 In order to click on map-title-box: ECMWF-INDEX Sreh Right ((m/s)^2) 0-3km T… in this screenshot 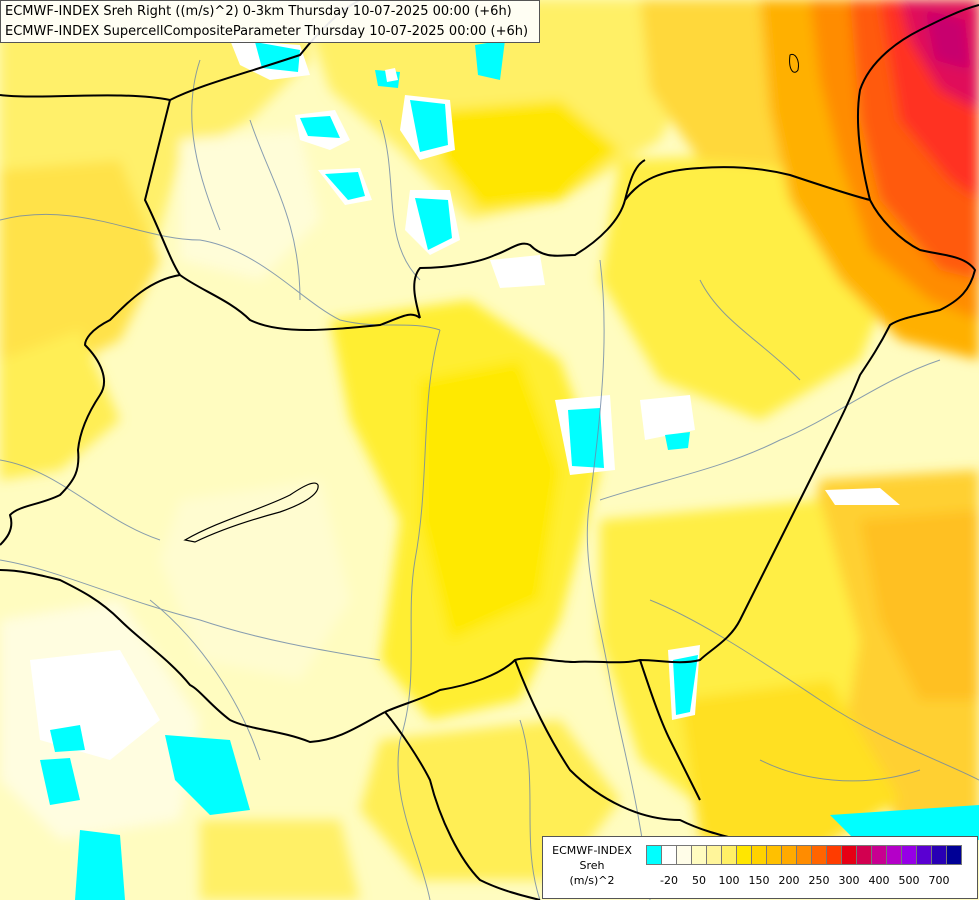, I will do `click(270, 21)`.